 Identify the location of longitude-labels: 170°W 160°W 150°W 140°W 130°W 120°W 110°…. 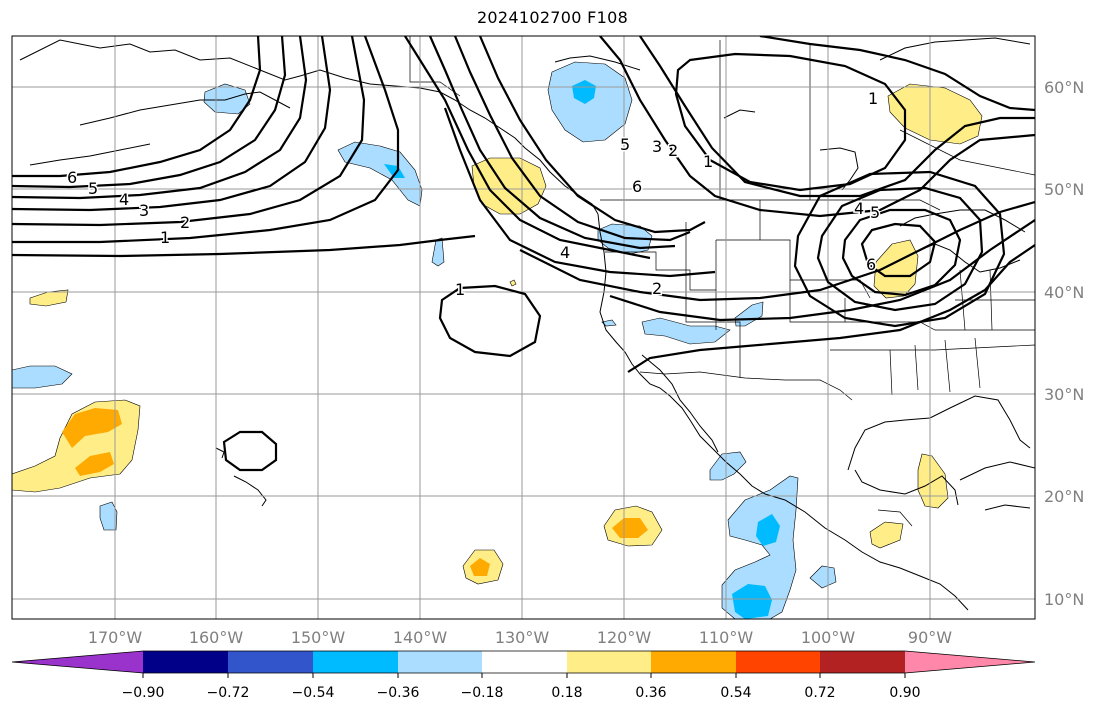
(520, 637).